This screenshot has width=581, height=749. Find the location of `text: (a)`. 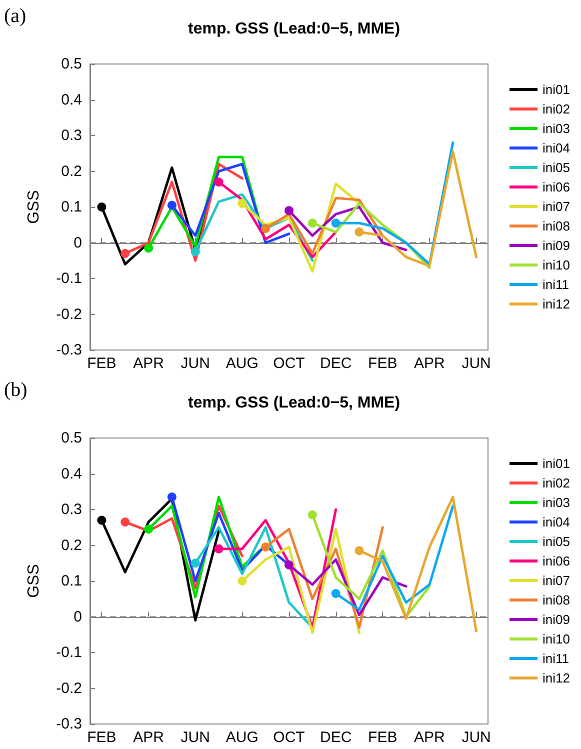

text: (a) is located at coordinates (15, 16).